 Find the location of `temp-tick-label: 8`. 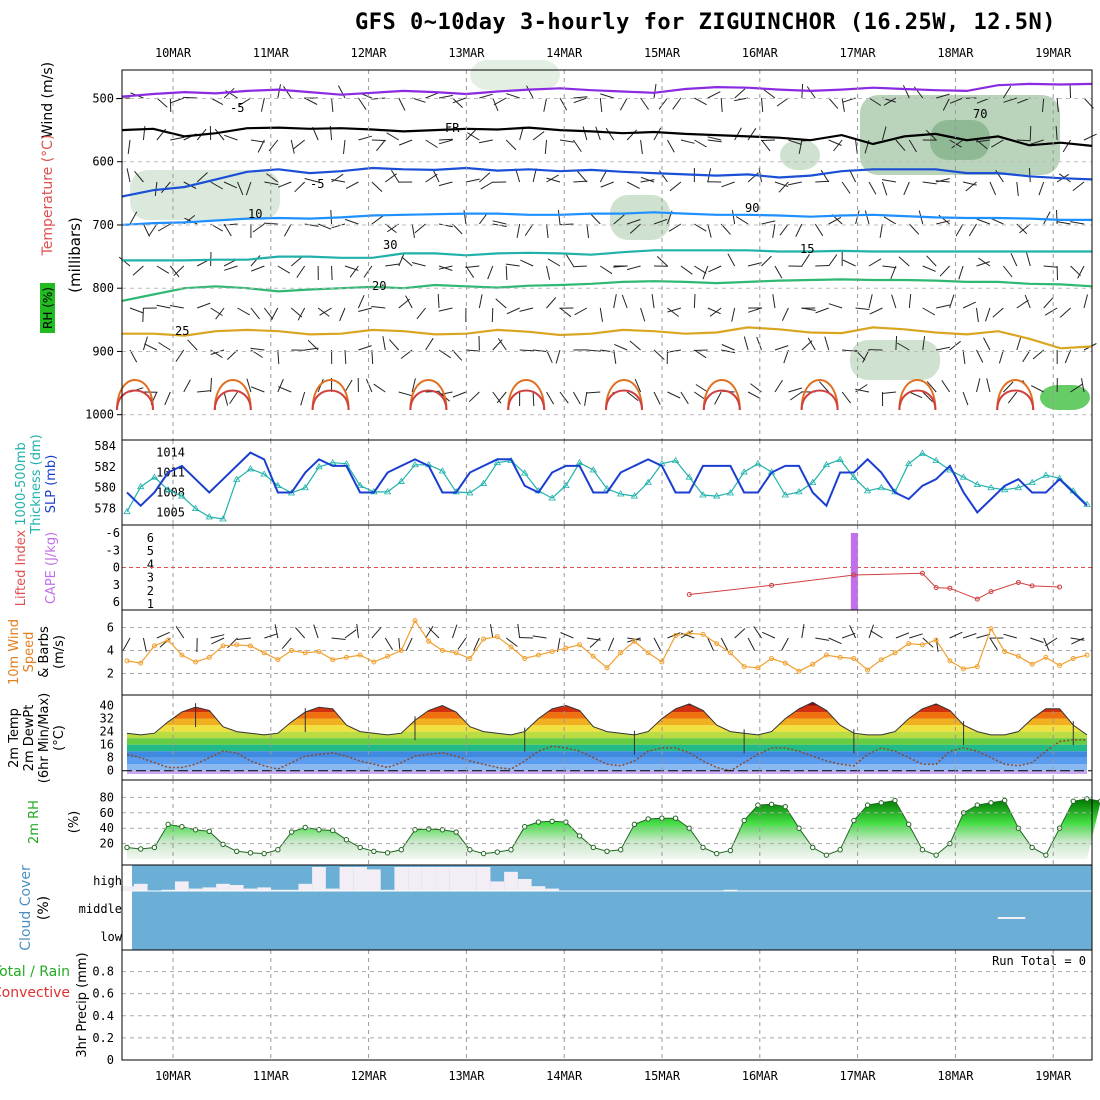

temp-tick-label: 8 is located at coordinates (110, 758).